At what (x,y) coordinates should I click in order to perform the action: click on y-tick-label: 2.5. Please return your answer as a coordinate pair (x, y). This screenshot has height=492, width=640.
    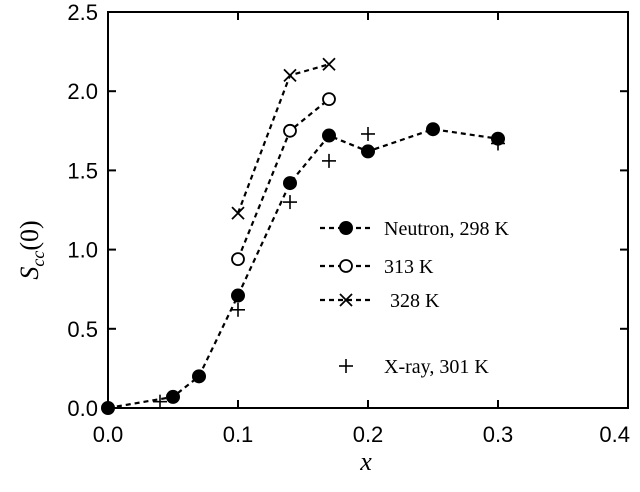
    Looking at the image, I should click on (82, 12).